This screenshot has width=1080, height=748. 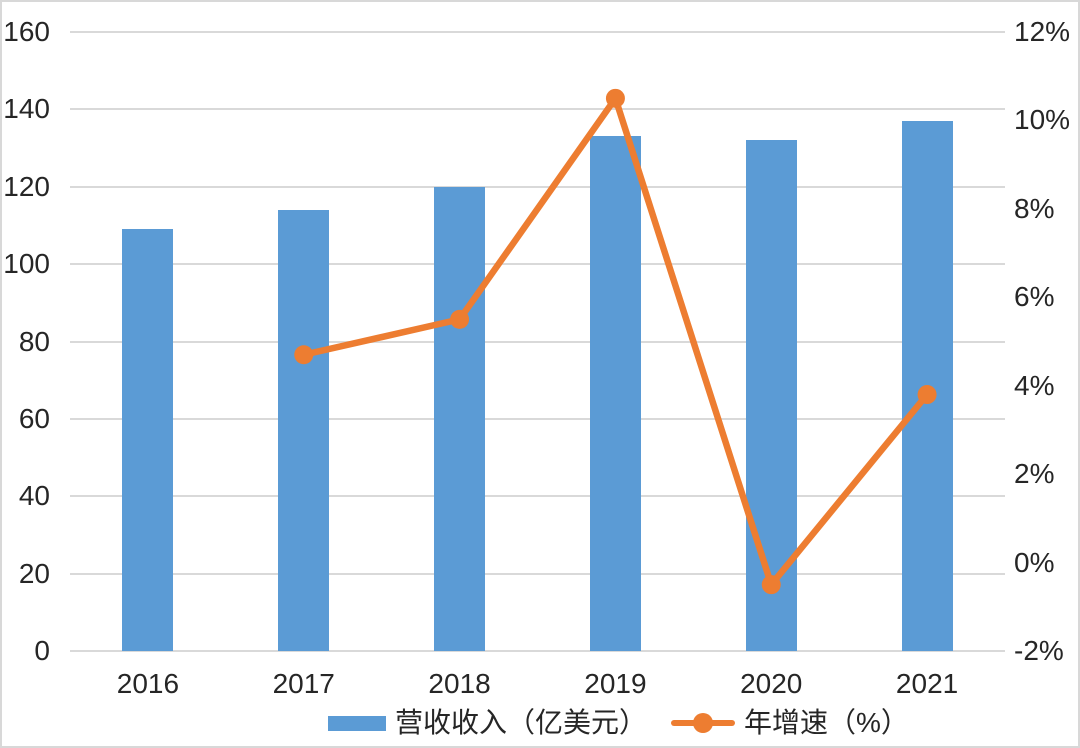 I want to click on x-axis-tick: 2017, so click(x=303, y=683).